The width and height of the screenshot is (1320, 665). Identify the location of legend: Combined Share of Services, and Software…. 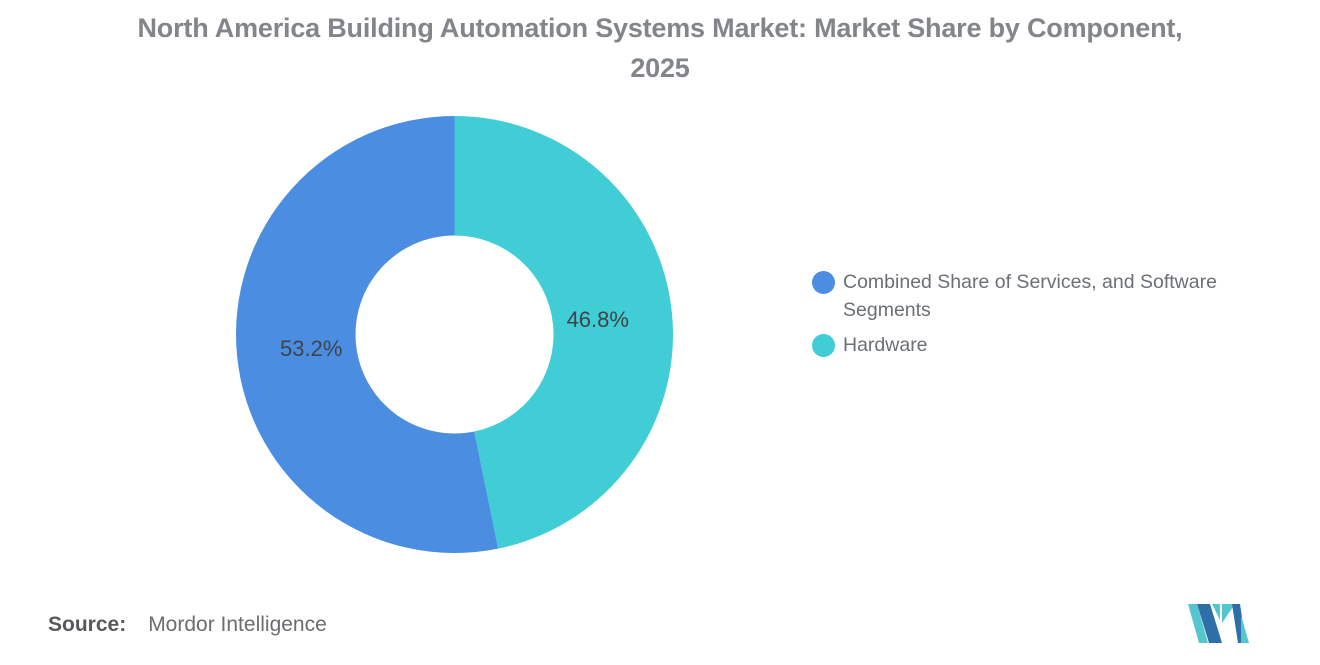
(1052, 317).